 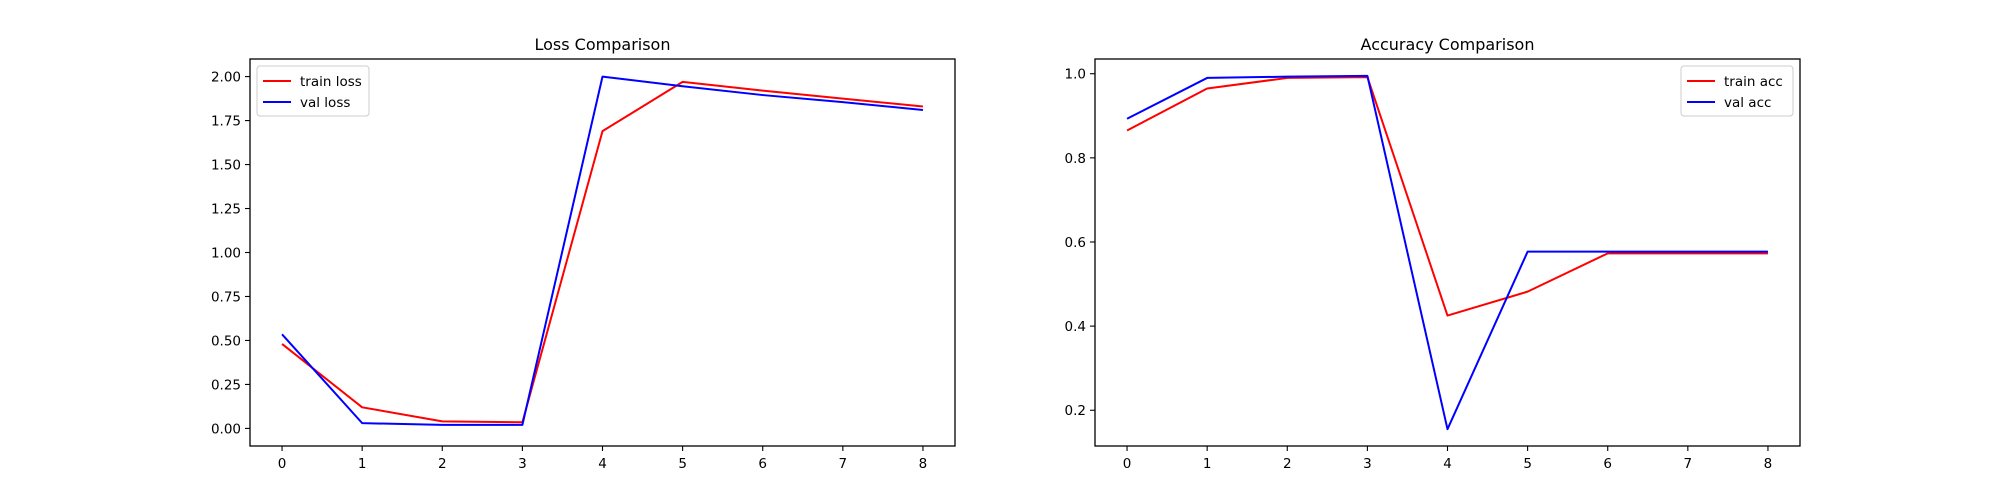 What do you see at coordinates (442, 464) in the screenshot?
I see `loss-comparison-x-tick-label: 2` at bounding box center [442, 464].